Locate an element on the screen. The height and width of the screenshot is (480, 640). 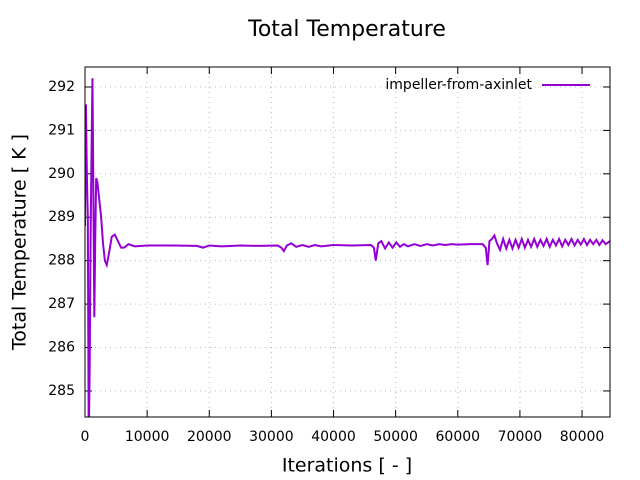
chart-title: Total Temperature is located at coordinates (346, 29).